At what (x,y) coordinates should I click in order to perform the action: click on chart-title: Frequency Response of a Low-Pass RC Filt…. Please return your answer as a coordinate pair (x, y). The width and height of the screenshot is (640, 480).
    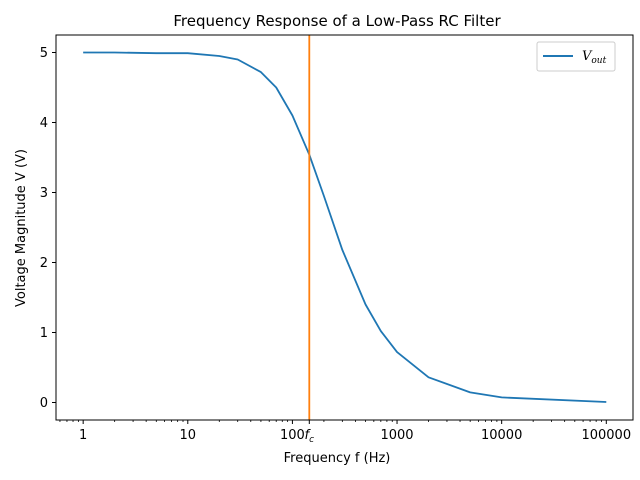
    Looking at the image, I should click on (337, 21).